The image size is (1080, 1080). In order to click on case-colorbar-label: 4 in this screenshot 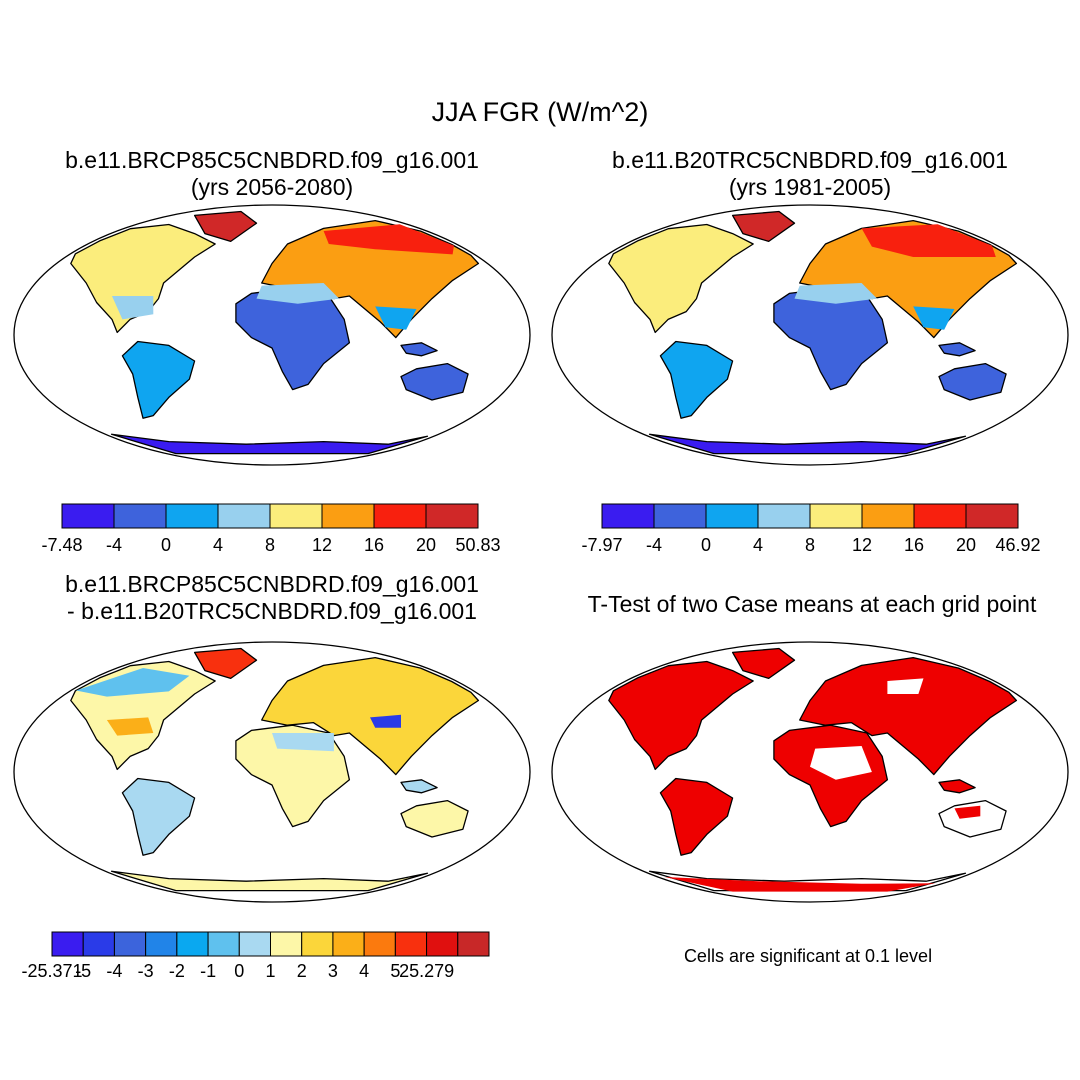, I will do `click(218, 545)`.